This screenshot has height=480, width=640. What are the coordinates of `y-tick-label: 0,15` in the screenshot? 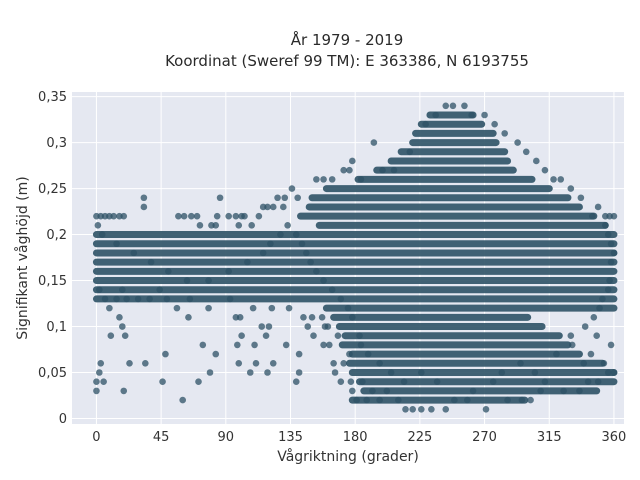 It's located at (52, 281).